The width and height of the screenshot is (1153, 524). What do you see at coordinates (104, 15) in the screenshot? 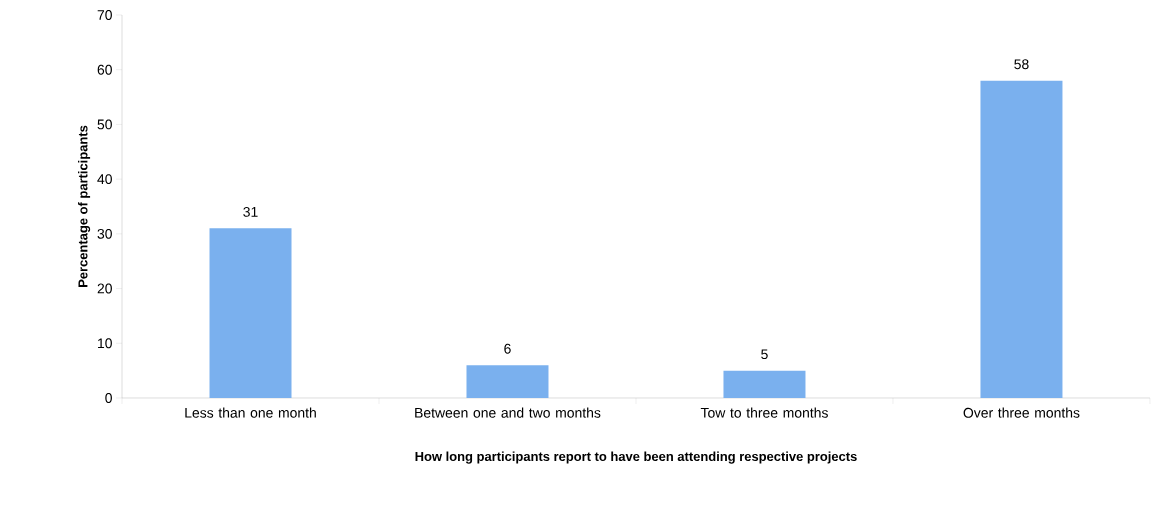
I see `y-tick-label: 70` at bounding box center [104, 15].